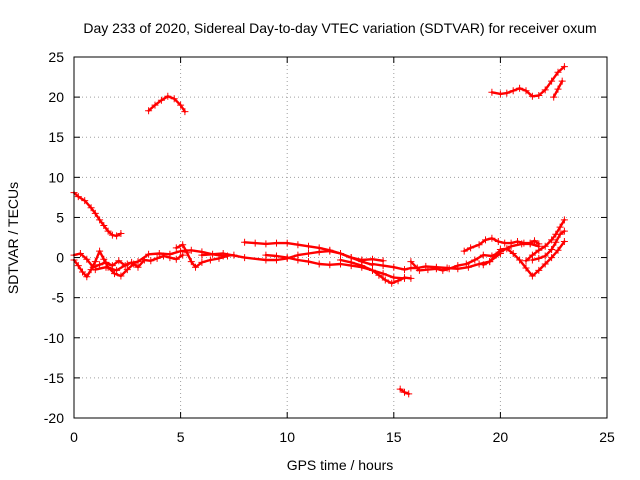 The height and width of the screenshot is (480, 640). What do you see at coordinates (56, 97) in the screenshot?
I see `y-tick-label: 20` at bounding box center [56, 97].